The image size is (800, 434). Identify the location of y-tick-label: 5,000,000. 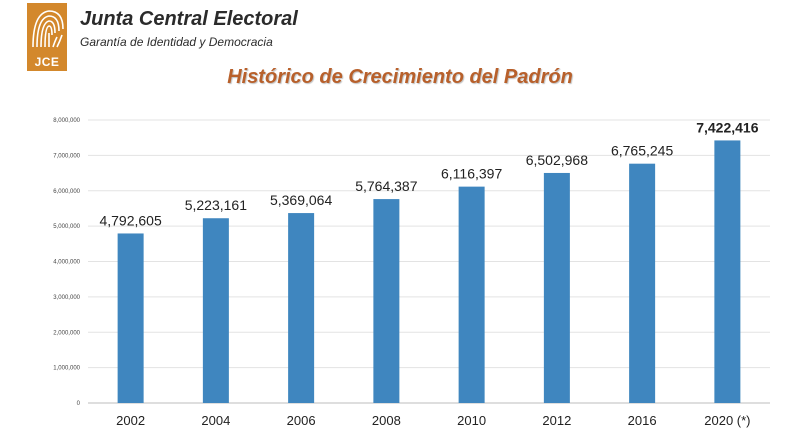
(66, 227).